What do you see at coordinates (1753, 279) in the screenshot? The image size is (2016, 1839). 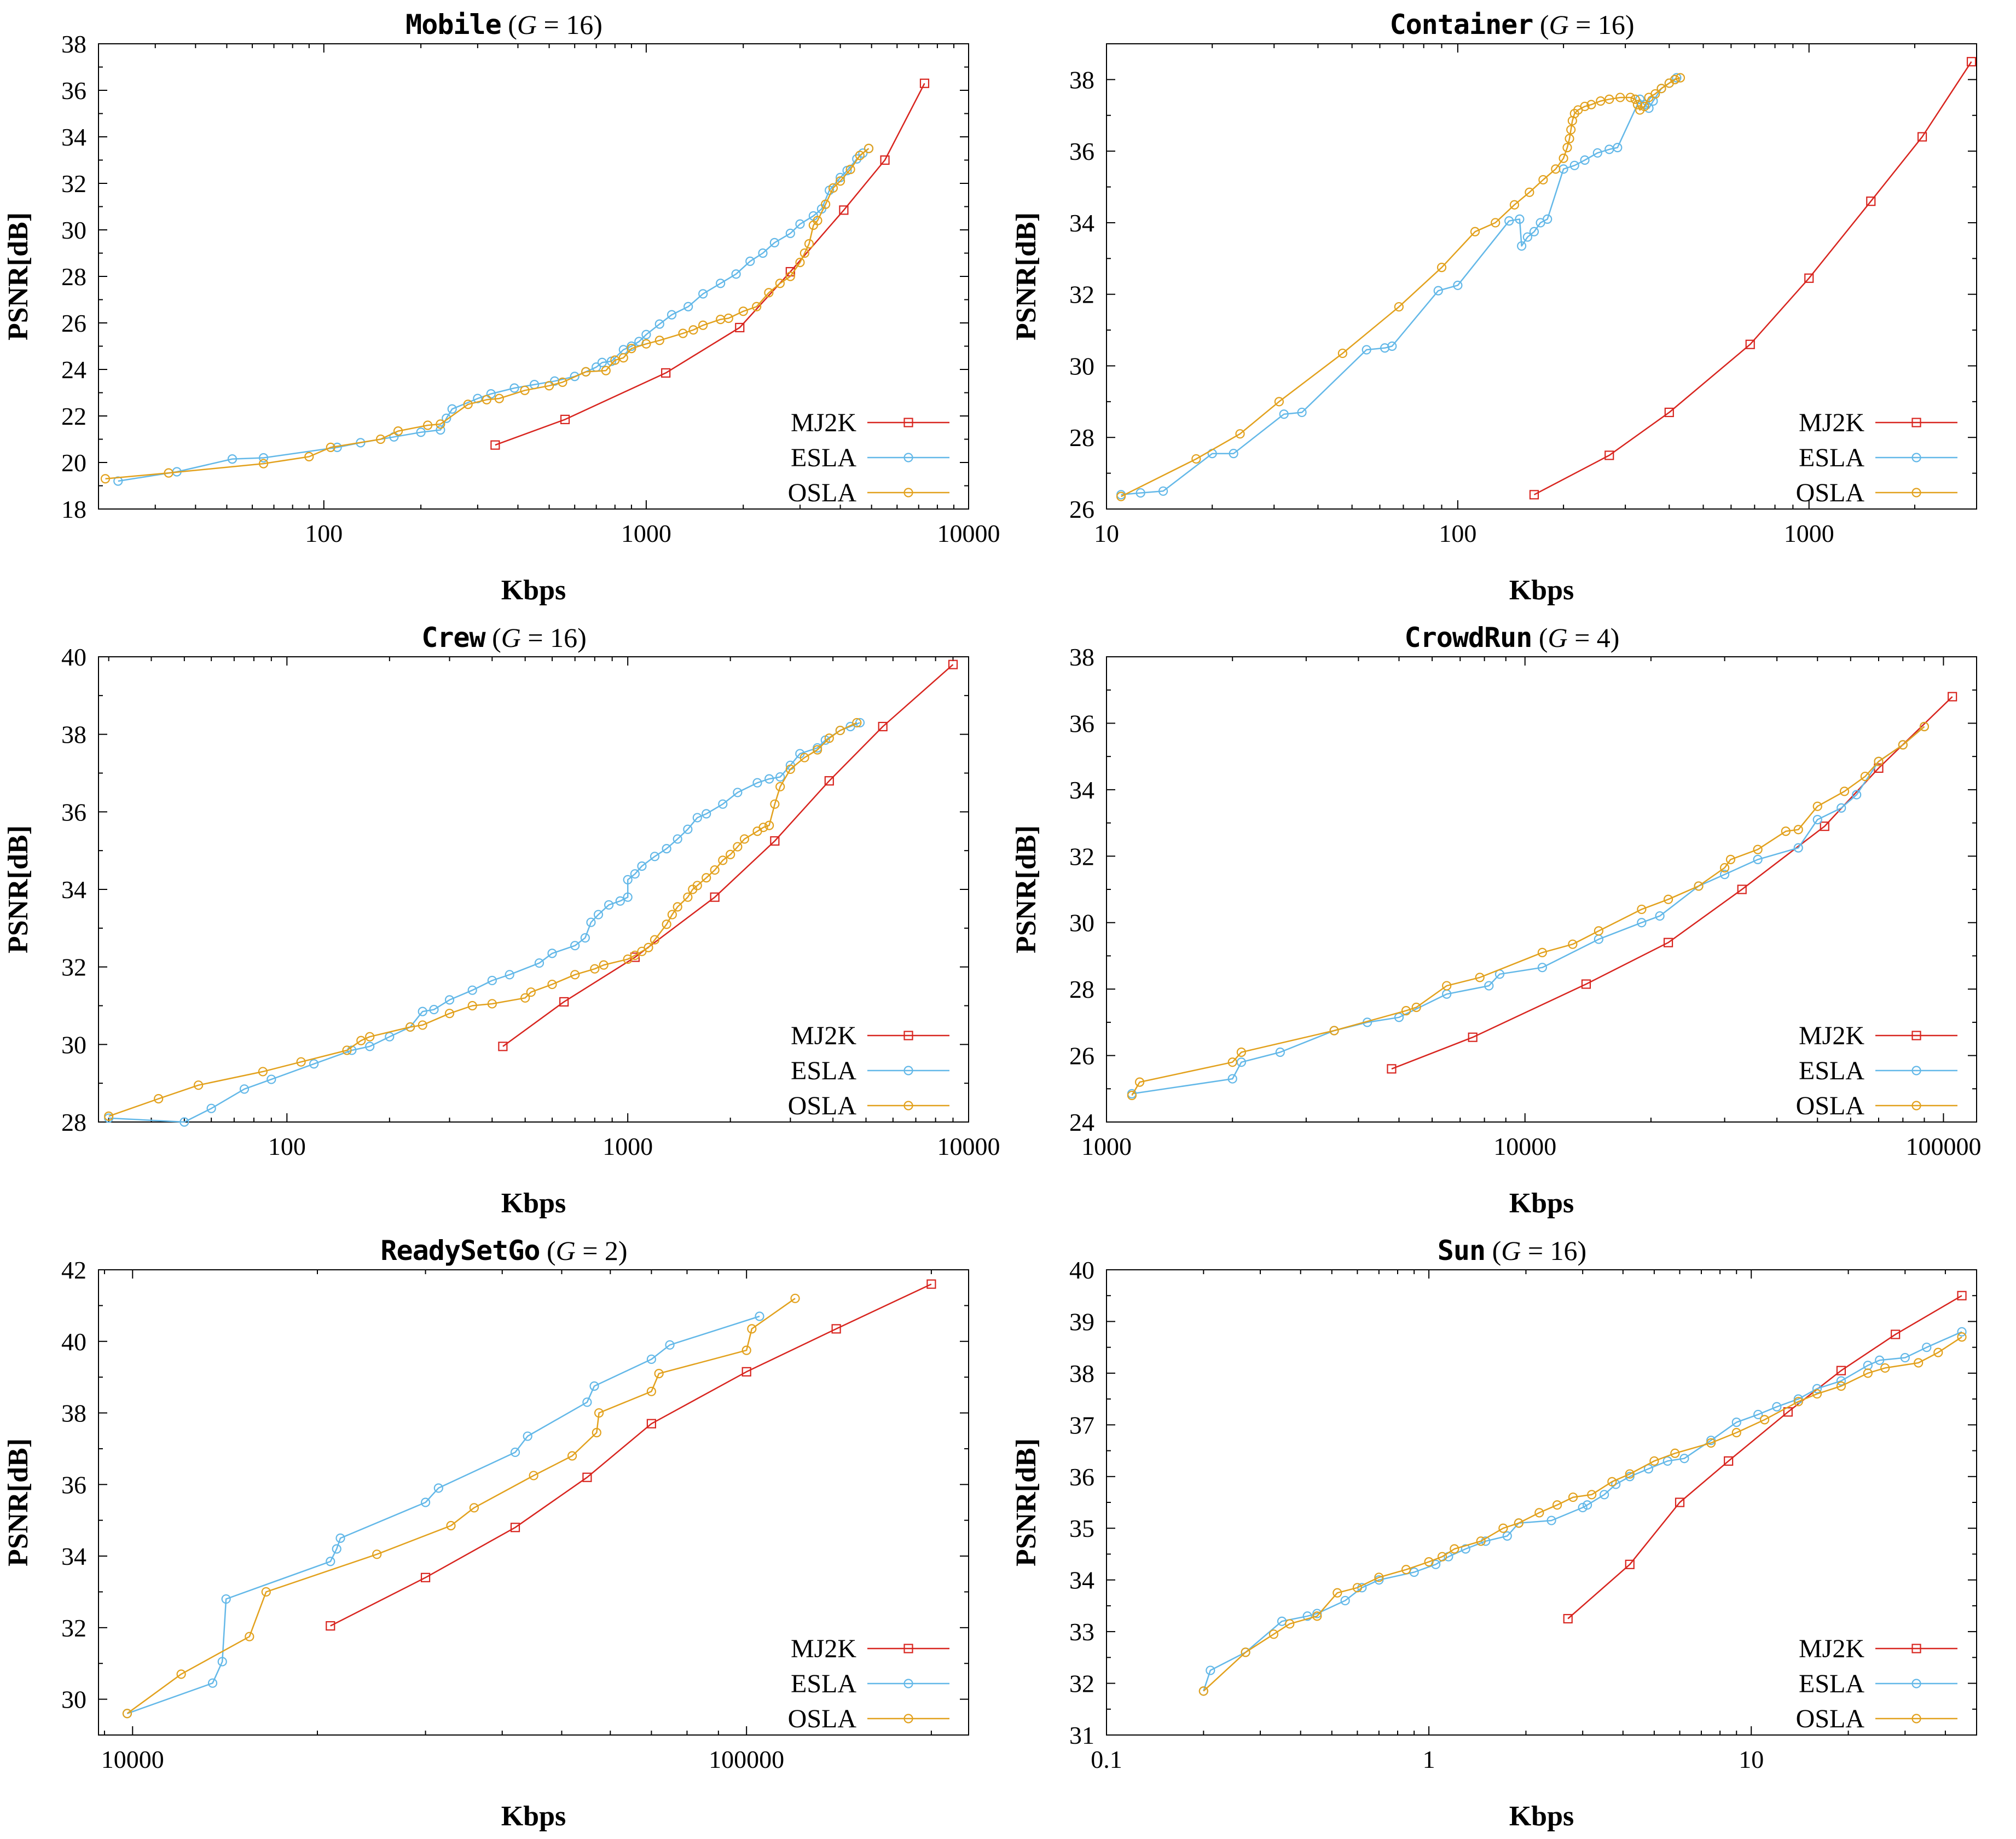 I see `series-markers-mj2k` at bounding box center [1753, 279].